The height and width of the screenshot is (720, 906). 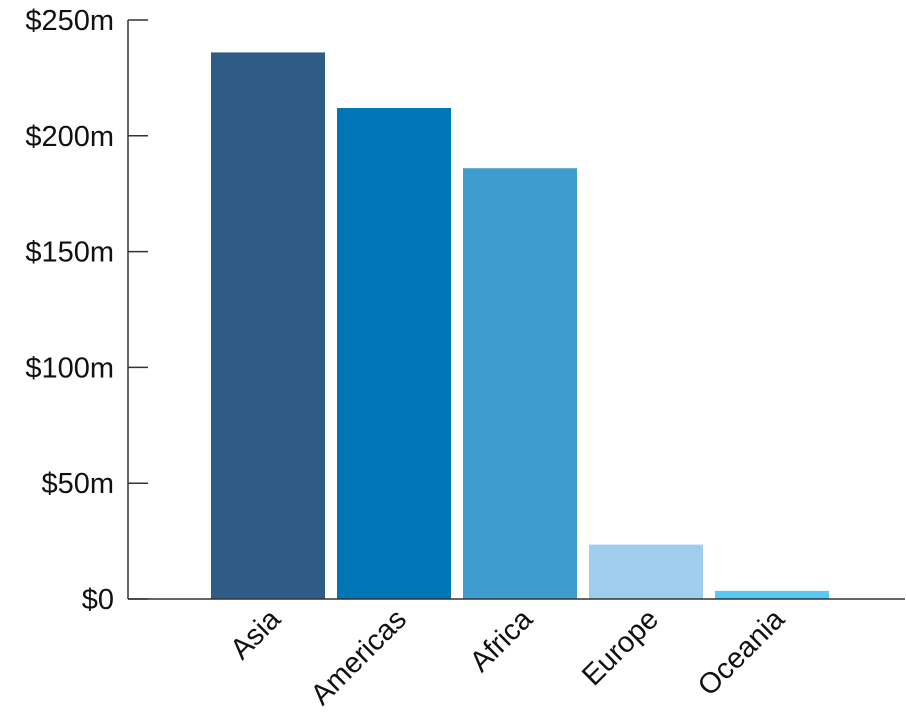 I want to click on x-category-label: Asia, so click(x=255, y=634).